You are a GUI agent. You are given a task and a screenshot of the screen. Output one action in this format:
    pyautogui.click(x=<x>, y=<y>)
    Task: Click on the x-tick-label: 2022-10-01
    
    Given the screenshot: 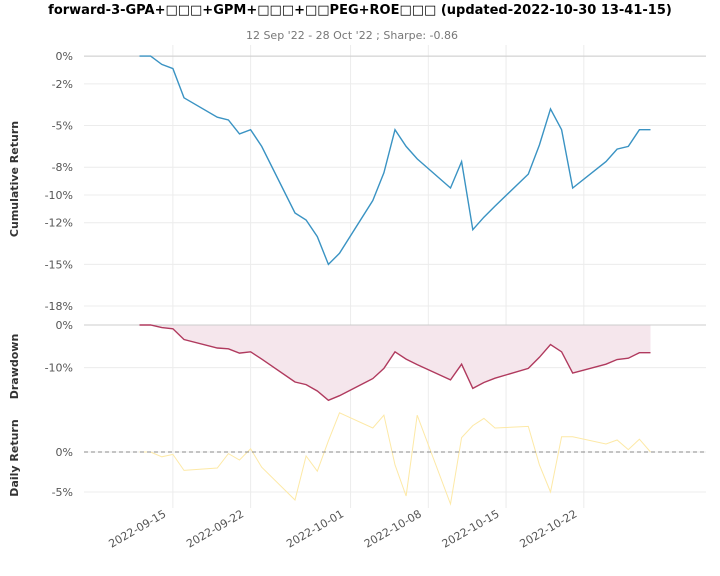 What is the action you would take?
    pyautogui.click(x=315, y=528)
    